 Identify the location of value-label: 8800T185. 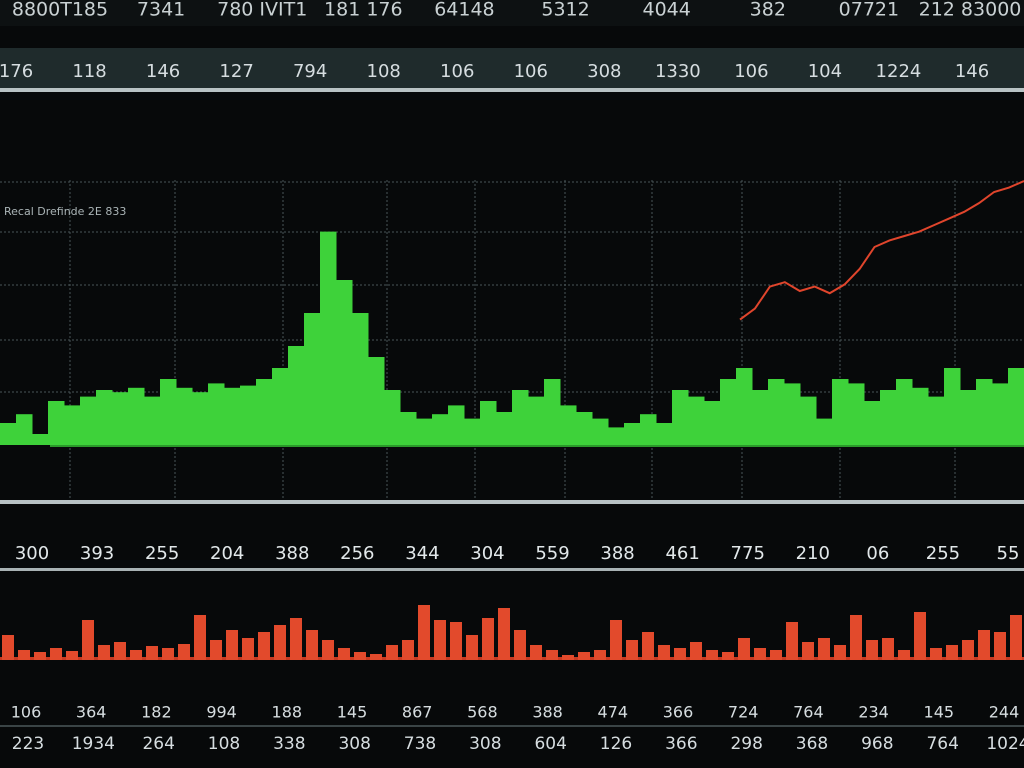
(60, 10).